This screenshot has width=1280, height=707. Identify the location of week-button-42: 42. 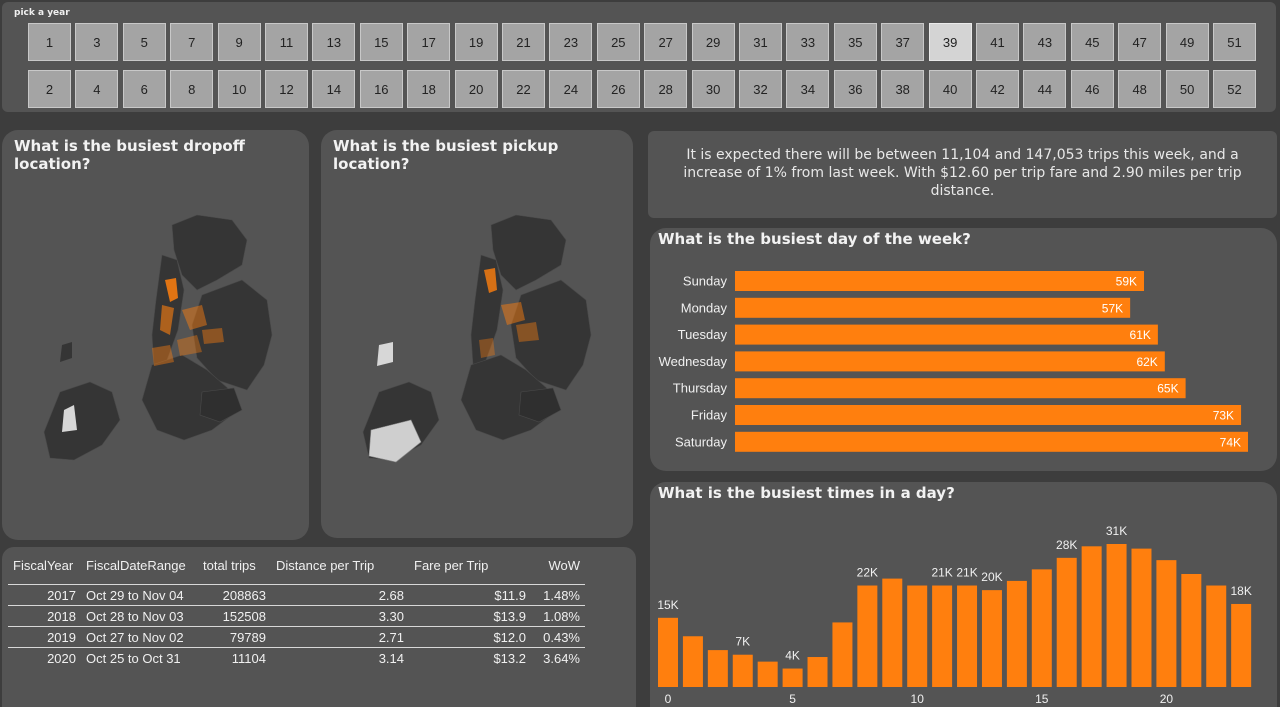
(997, 89).